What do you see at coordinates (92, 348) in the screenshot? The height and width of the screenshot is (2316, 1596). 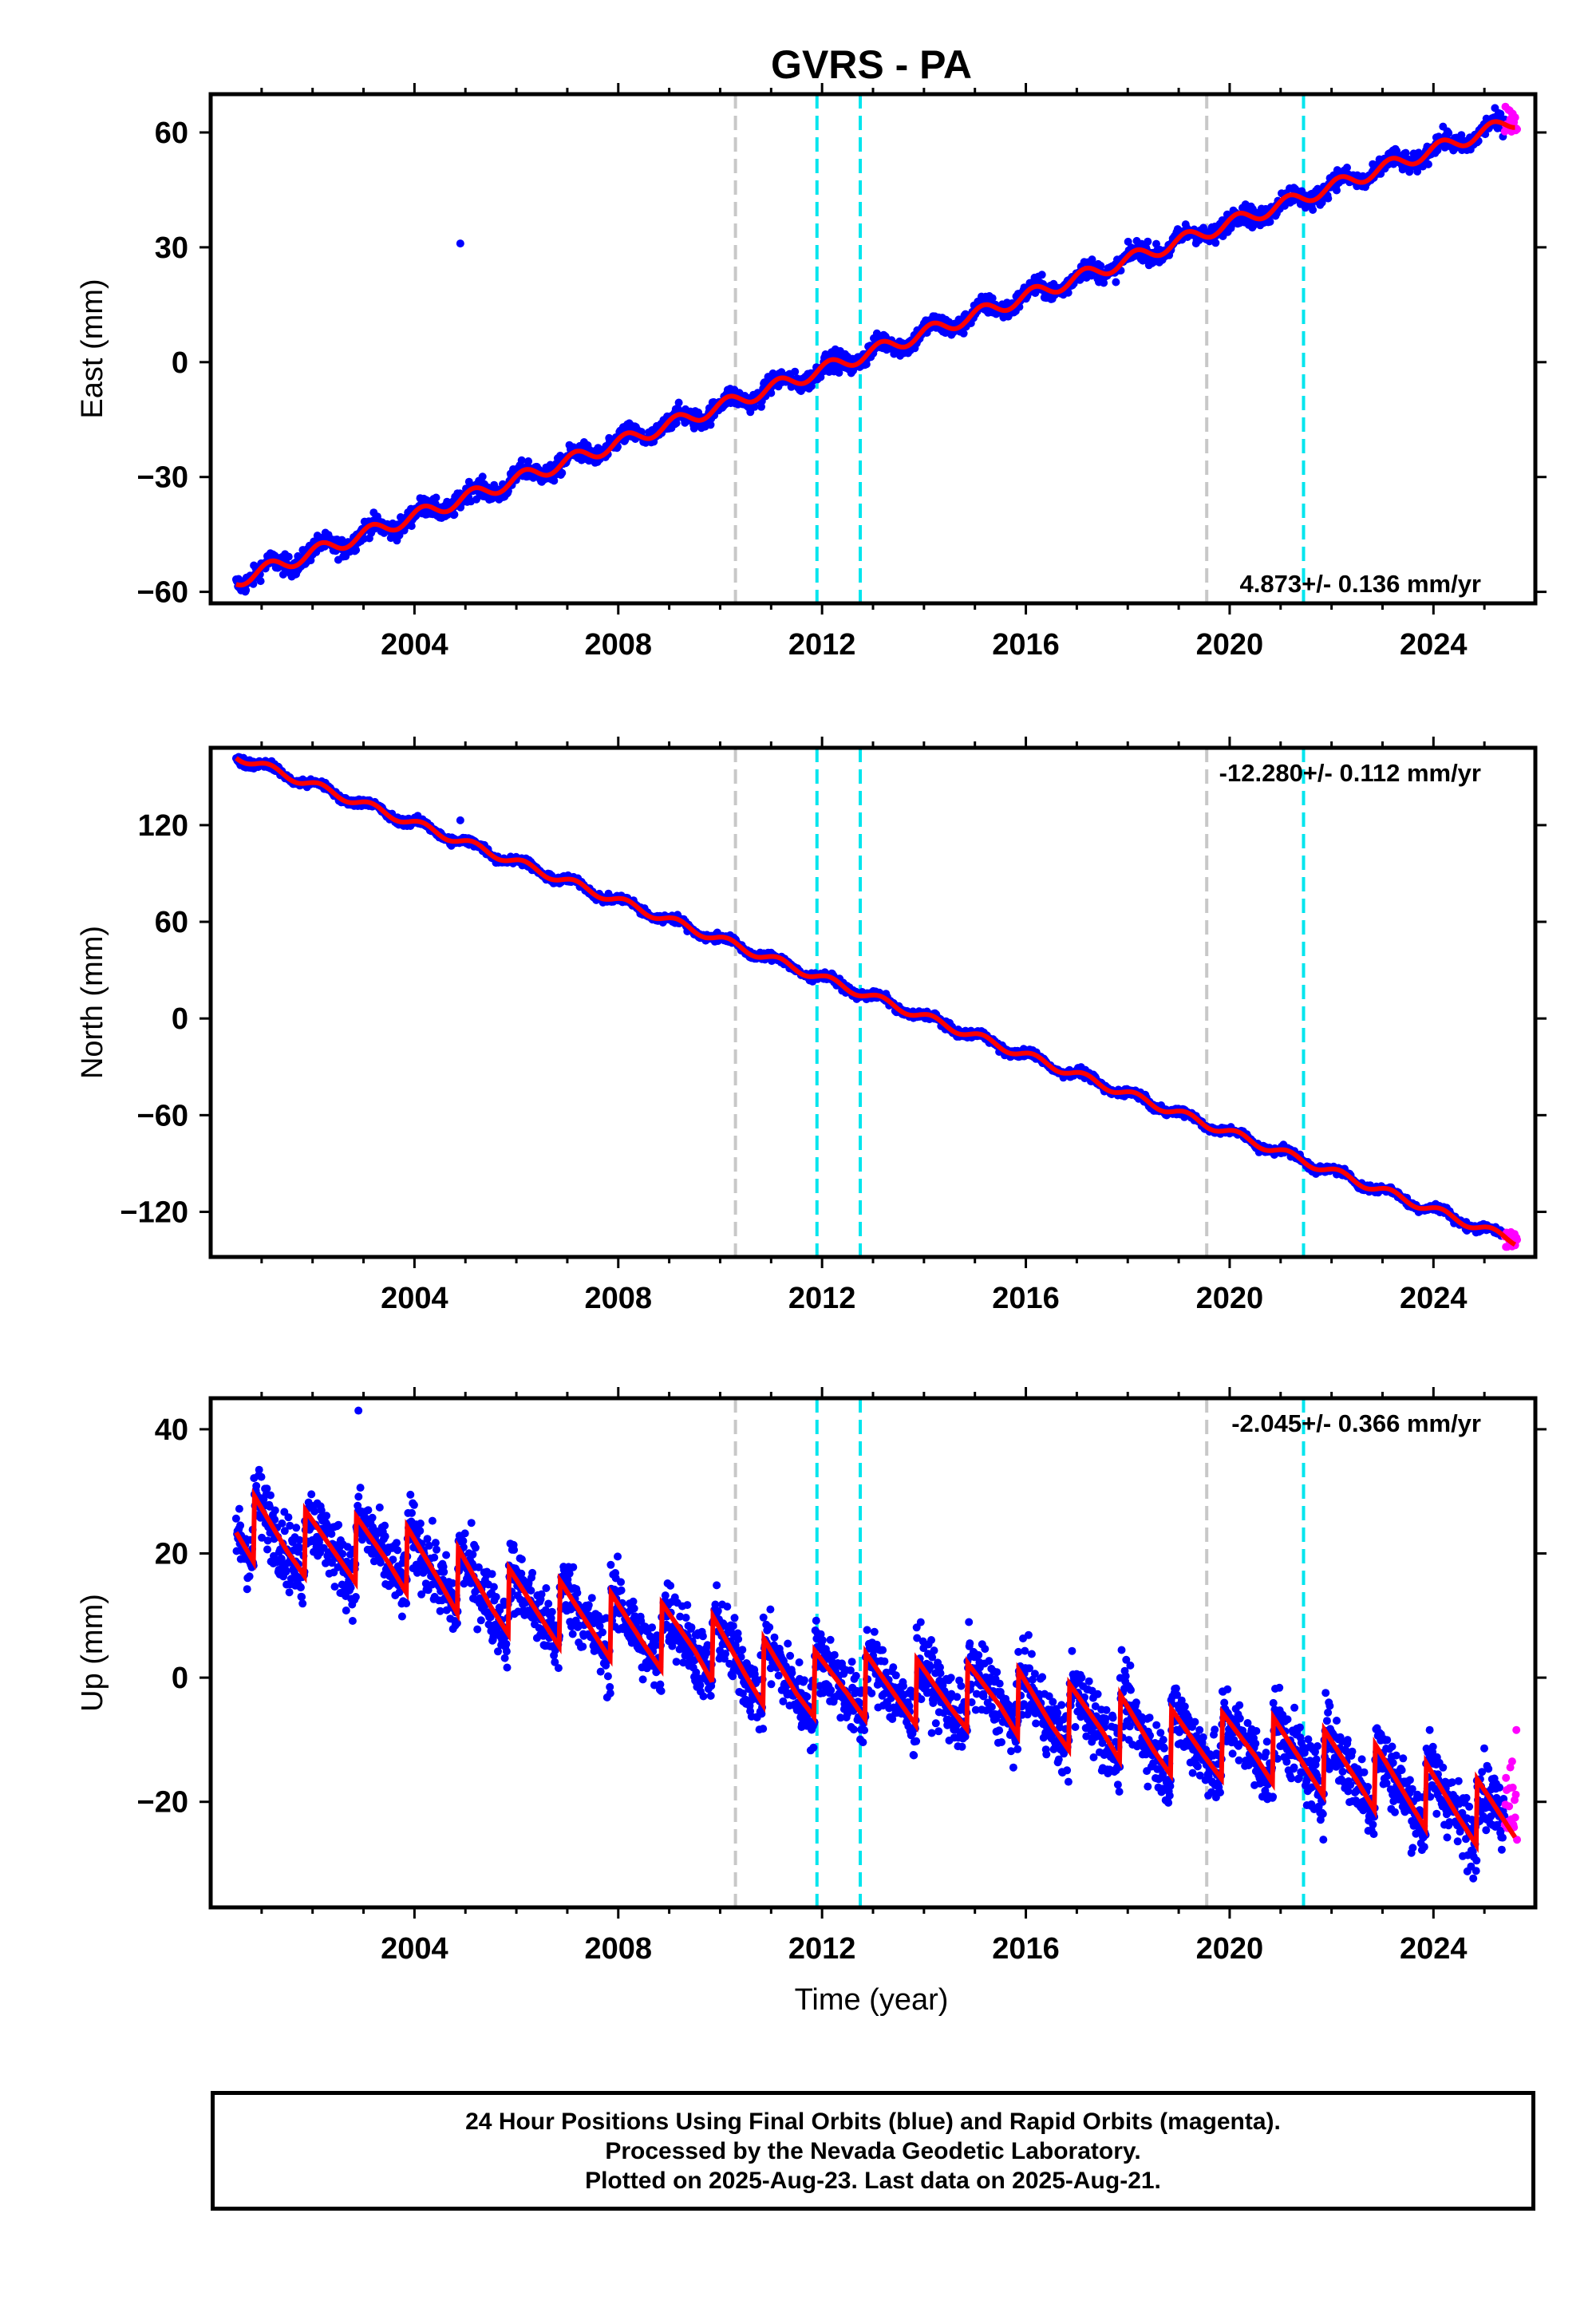 I see `y-axis-label: East (mm)` at bounding box center [92, 348].